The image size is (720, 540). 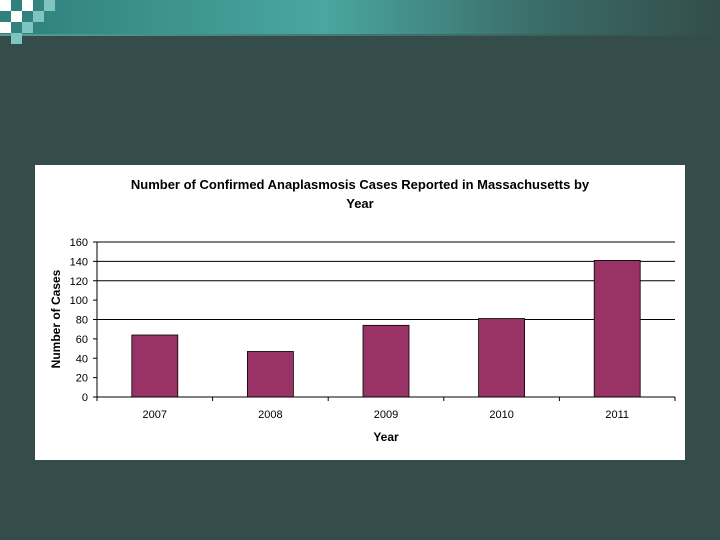 What do you see at coordinates (360, 35) in the screenshot?
I see `title-band-rule` at bounding box center [360, 35].